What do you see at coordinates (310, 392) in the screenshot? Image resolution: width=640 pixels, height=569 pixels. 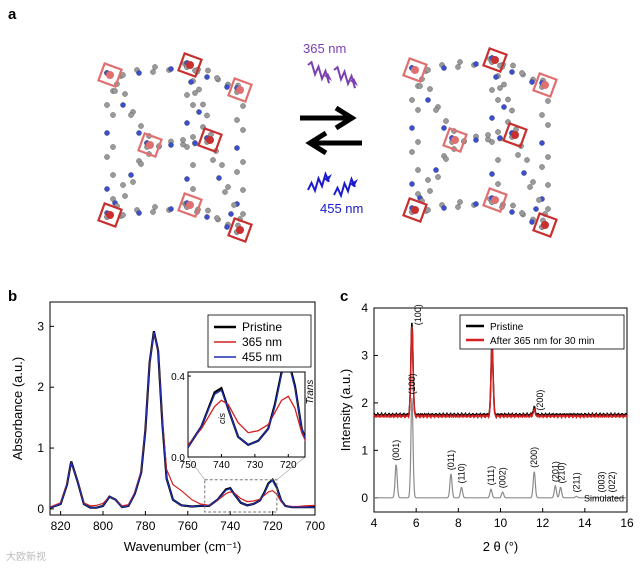 I see `trans-annotation: Trans` at bounding box center [310, 392].